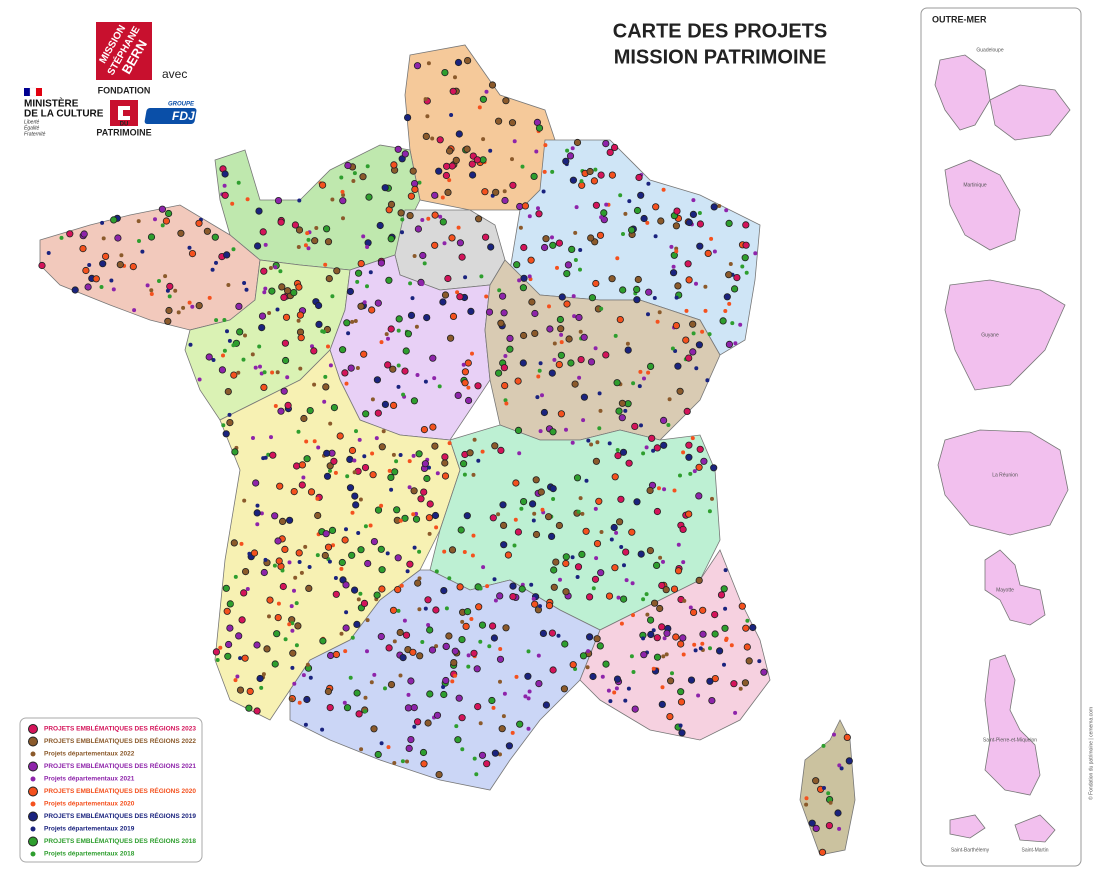  What do you see at coordinates (124, 113) in the screenshot?
I see `logo-icon` at bounding box center [124, 113].